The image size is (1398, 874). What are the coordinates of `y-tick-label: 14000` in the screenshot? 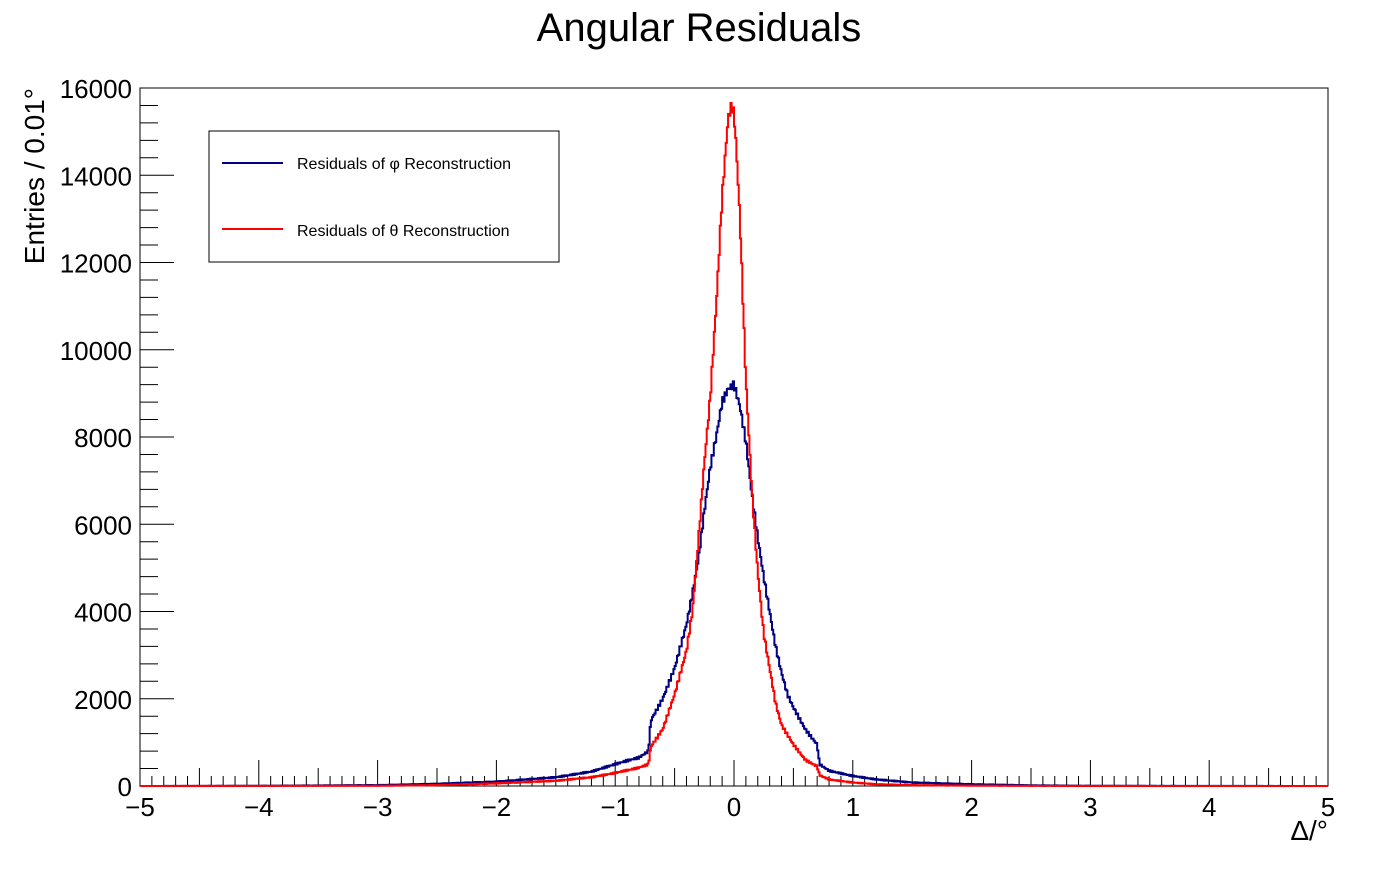 It's located at (96, 176).